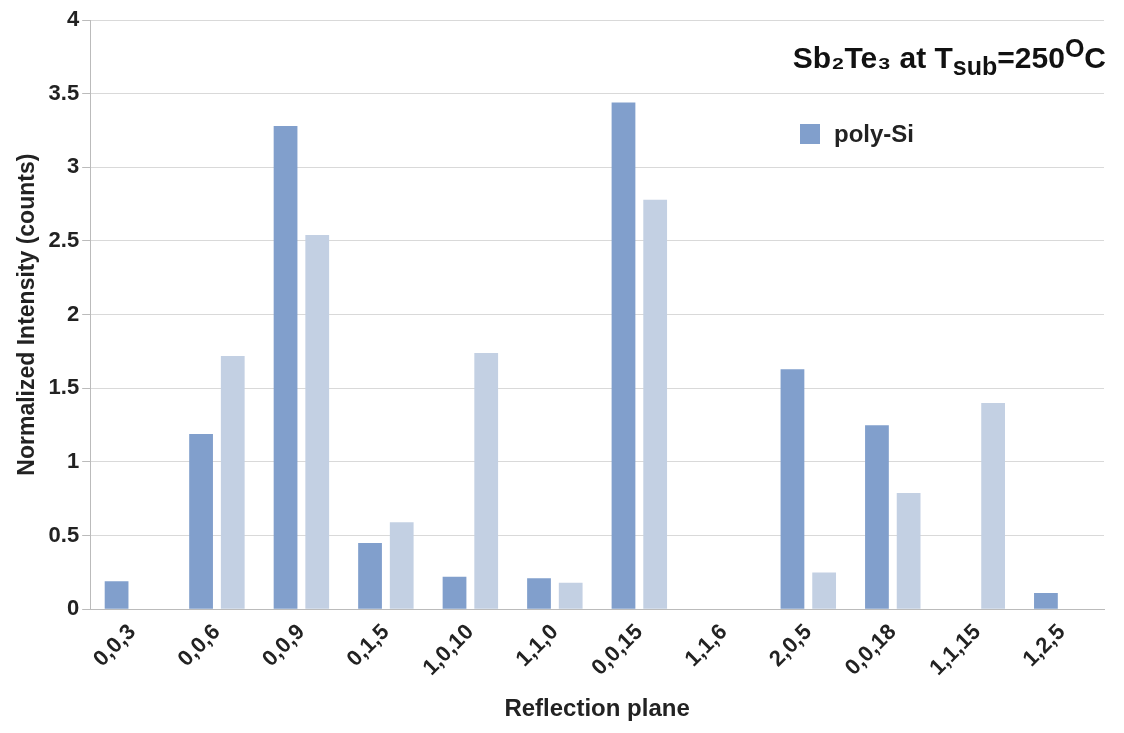 The width and height of the screenshot is (1124, 733). I want to click on y-tick-label: 2.5, so click(64, 240).